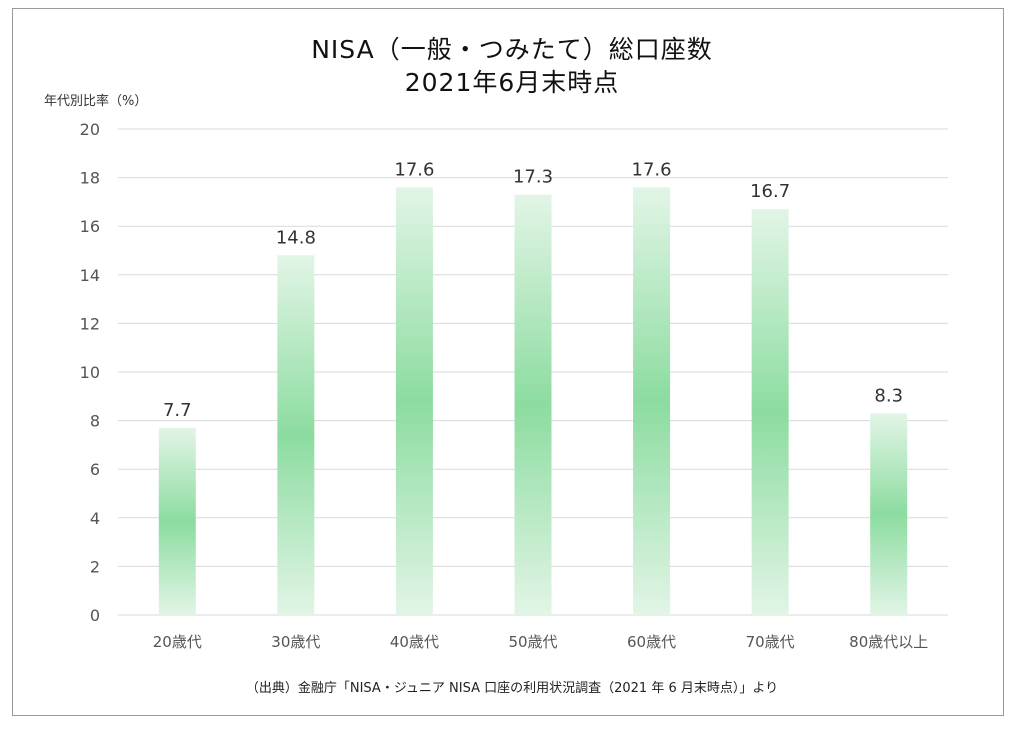 This screenshot has height=730, width=1024. What do you see at coordinates (770, 191) in the screenshot?
I see `data-label: 16.7` at bounding box center [770, 191].